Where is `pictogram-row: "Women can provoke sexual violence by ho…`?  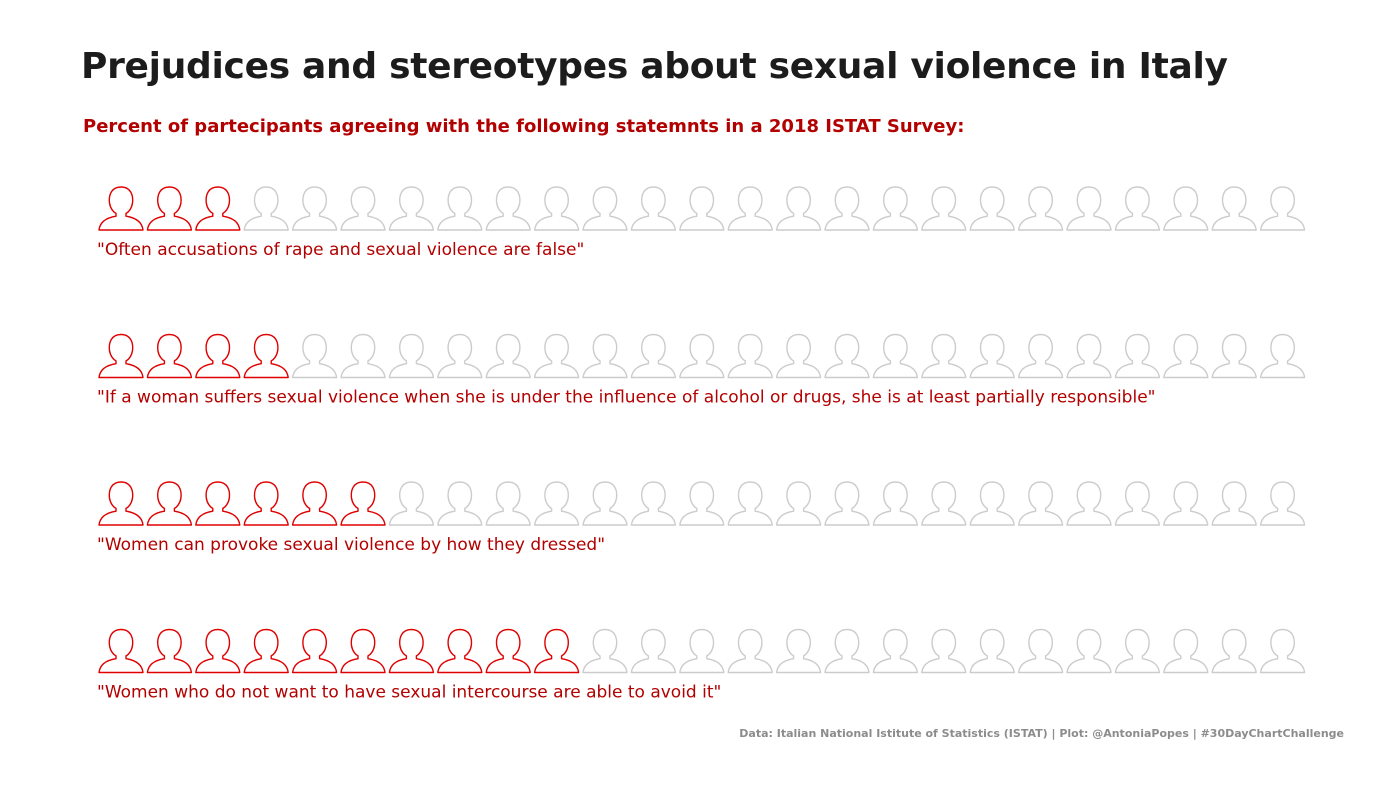
pictogram-row: "Women can provoke sexual violence by ho… is located at coordinates (701, 518).